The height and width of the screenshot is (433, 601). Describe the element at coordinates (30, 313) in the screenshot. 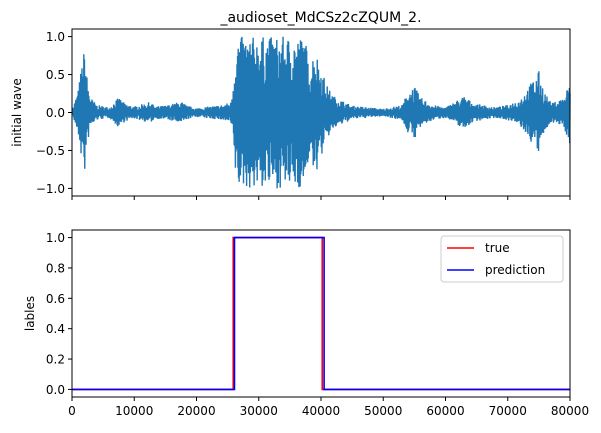

I see `labels-y-axis-label: lables` at that location.